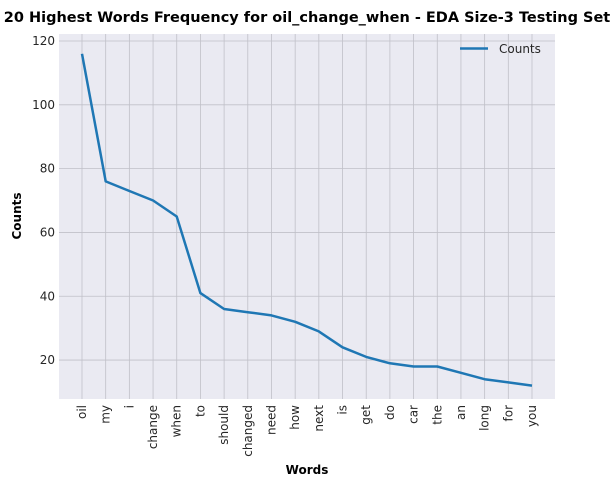  What do you see at coordinates (43, 41) in the screenshot?
I see `y-tick-label: 120` at bounding box center [43, 41].